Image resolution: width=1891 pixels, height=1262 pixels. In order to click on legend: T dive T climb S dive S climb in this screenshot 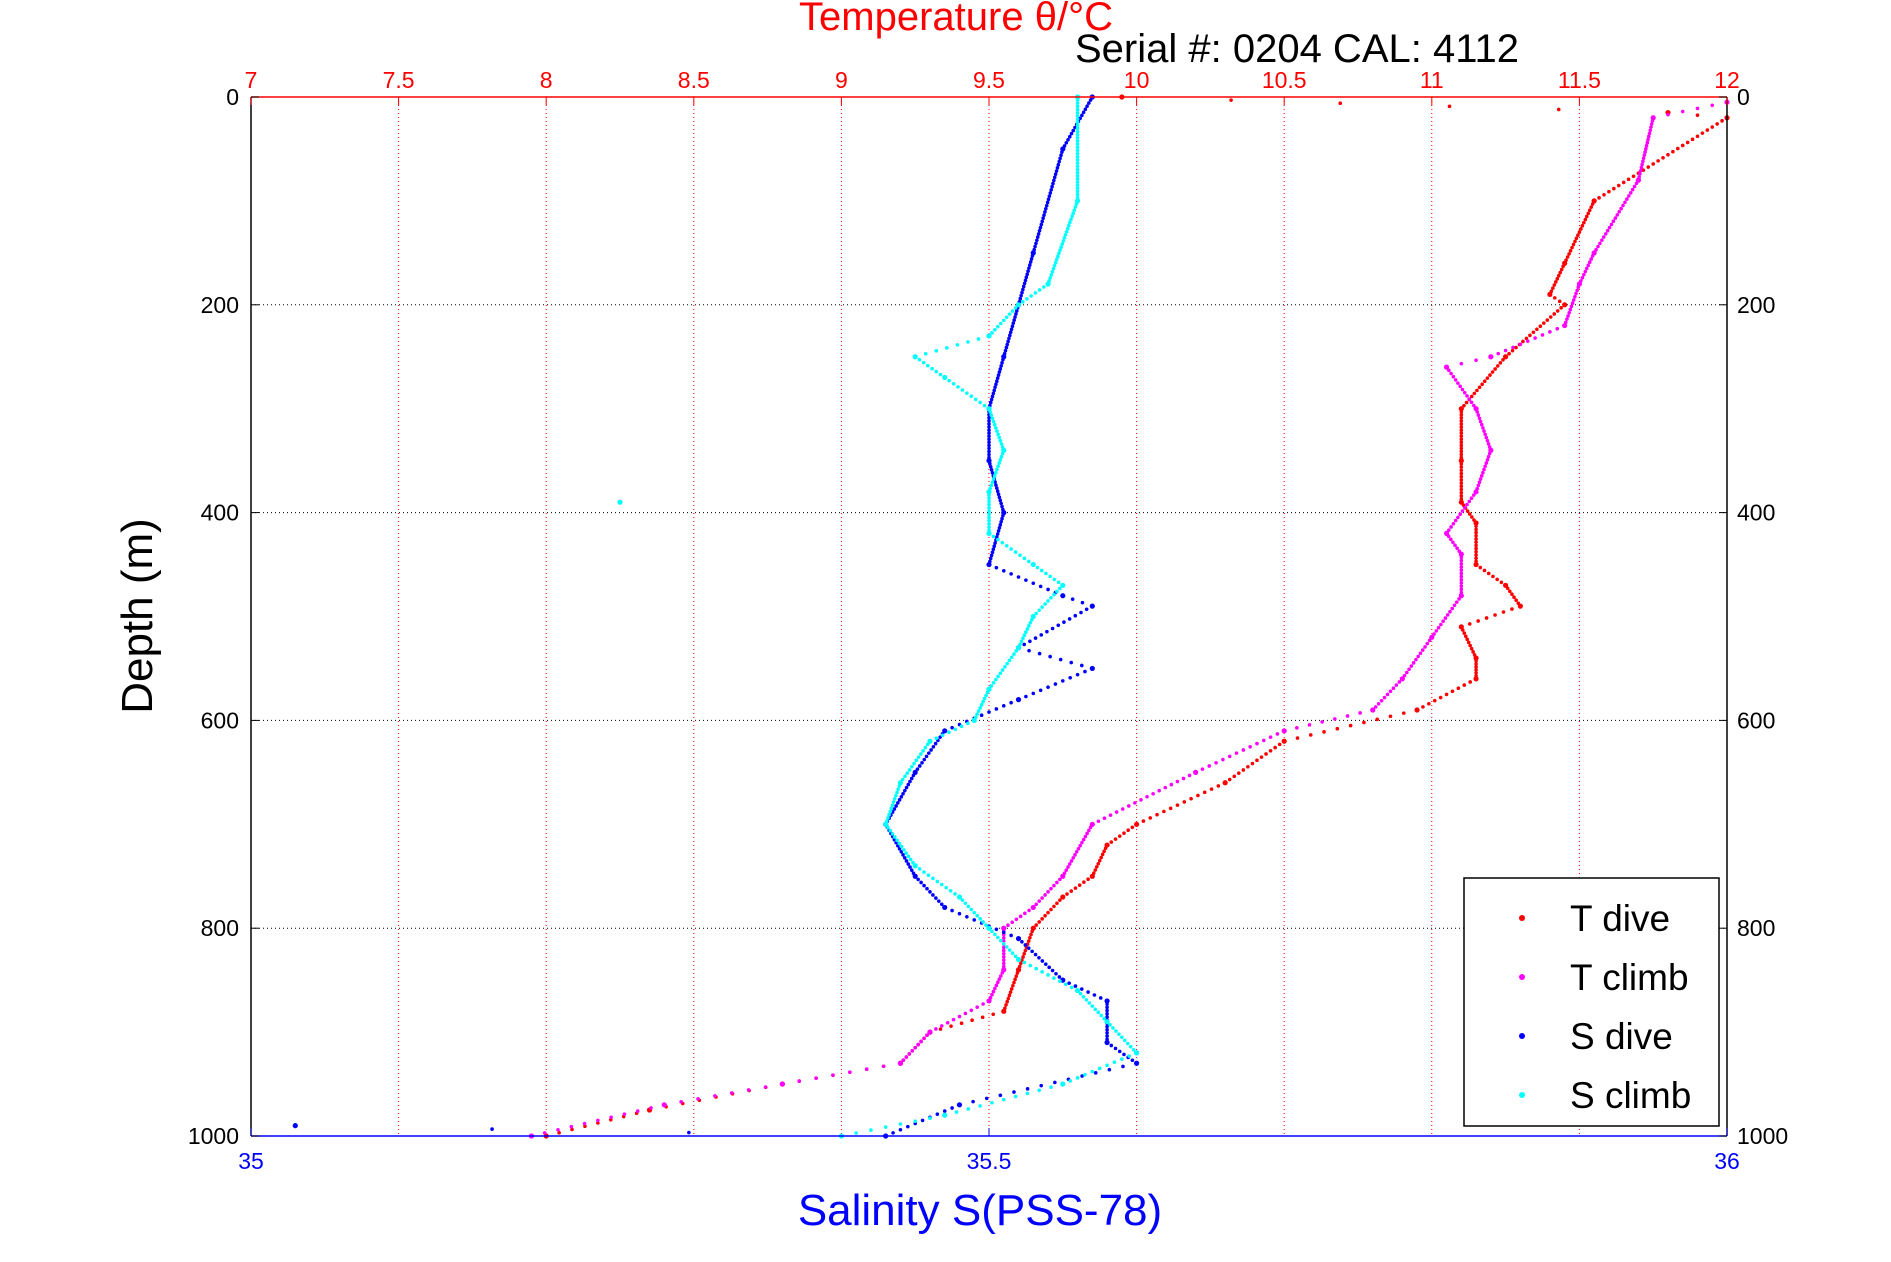, I will do `click(1591, 1002)`.